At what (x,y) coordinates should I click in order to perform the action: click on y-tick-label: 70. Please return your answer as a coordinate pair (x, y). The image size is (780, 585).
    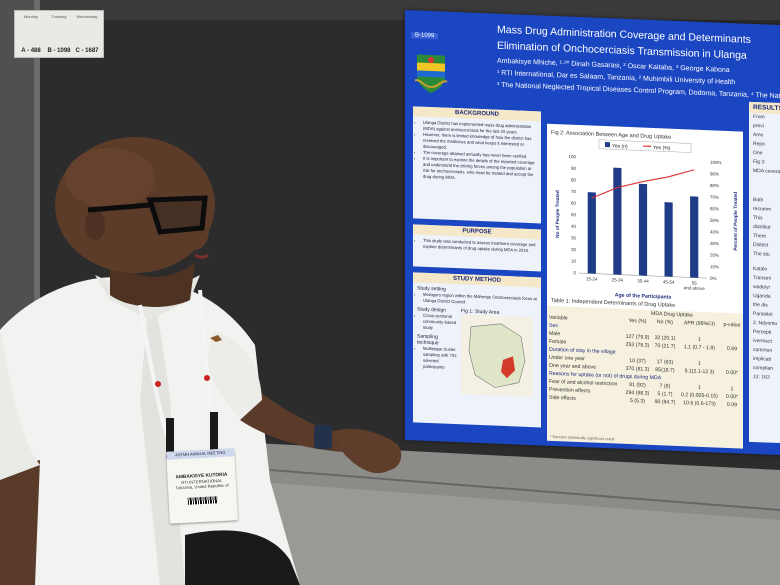
    Looking at the image, I should click on (574, 191).